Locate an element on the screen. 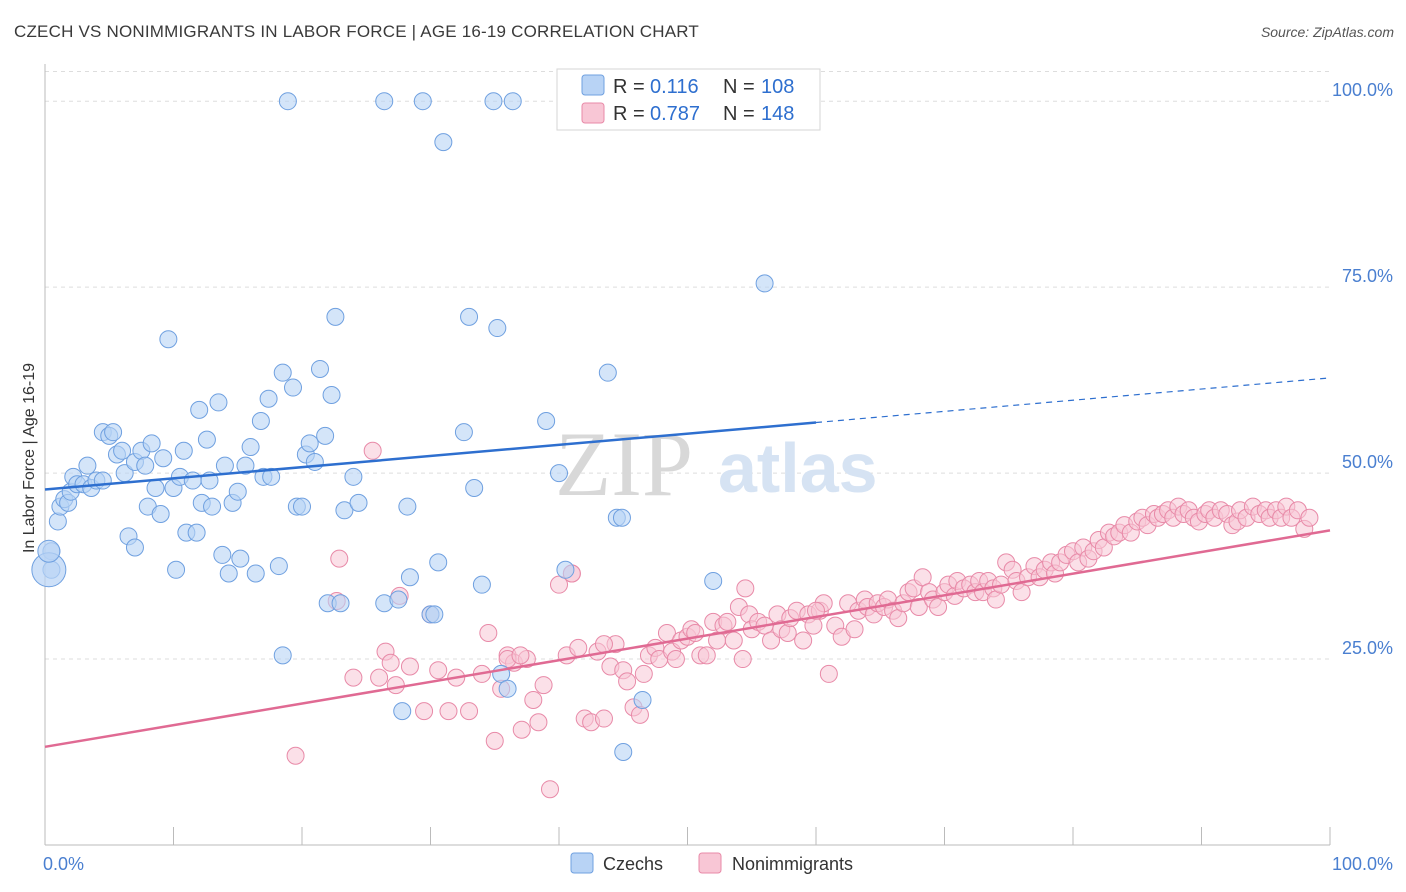 The height and width of the screenshot is (892, 1406). chart-source: Source: ZipAtlas.com is located at coordinates (1327, 32).